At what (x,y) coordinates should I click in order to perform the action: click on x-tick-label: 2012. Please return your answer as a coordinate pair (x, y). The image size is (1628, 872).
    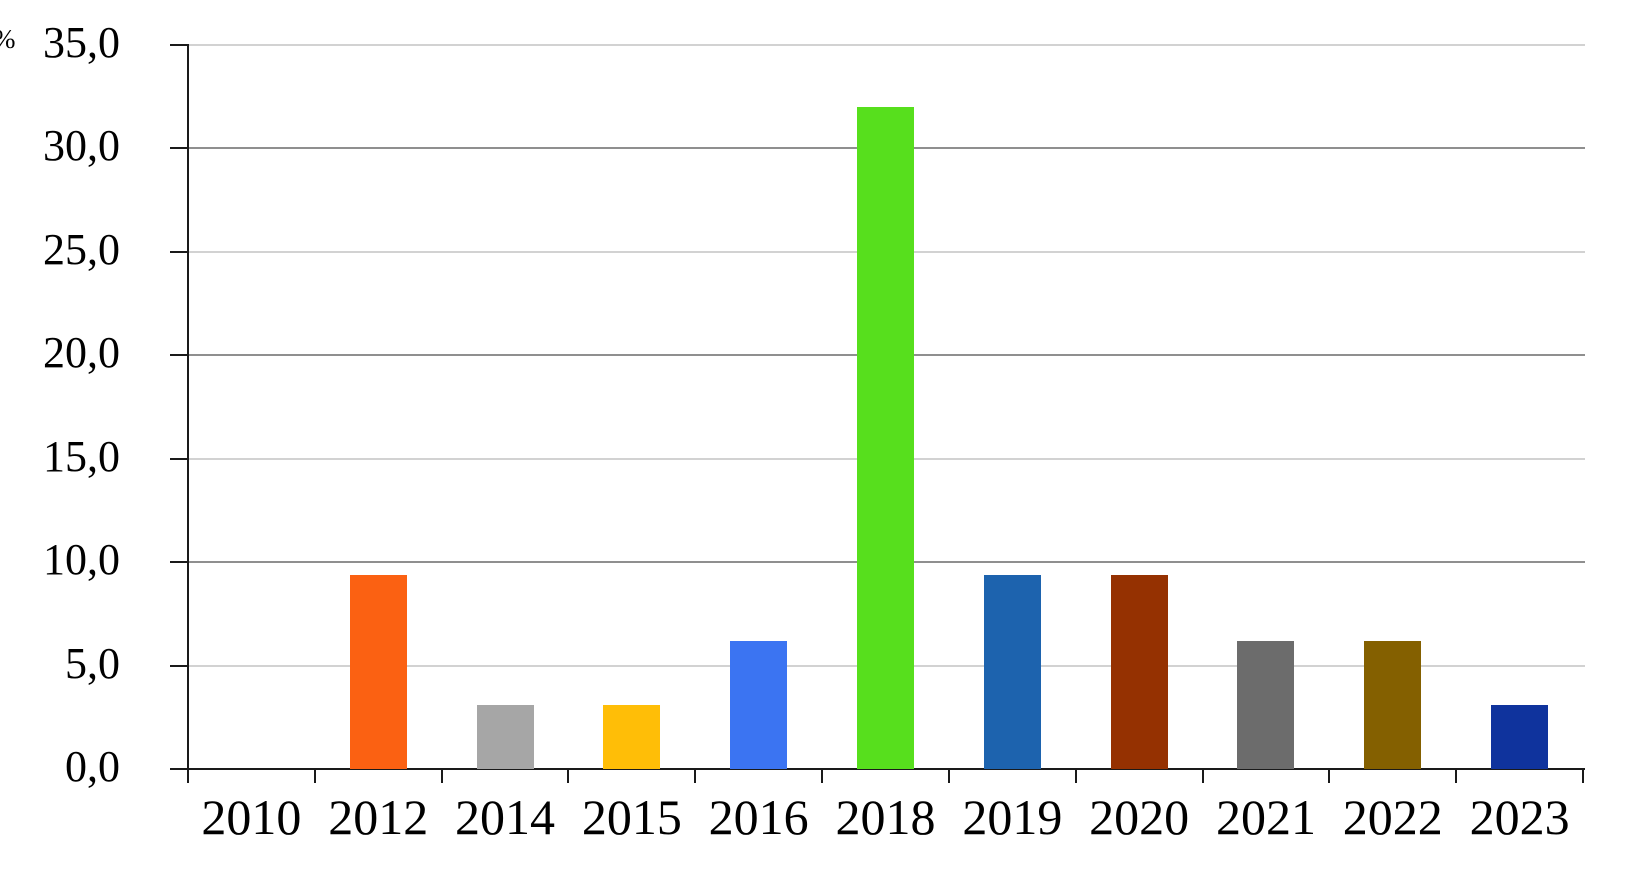
    Looking at the image, I should click on (378, 817).